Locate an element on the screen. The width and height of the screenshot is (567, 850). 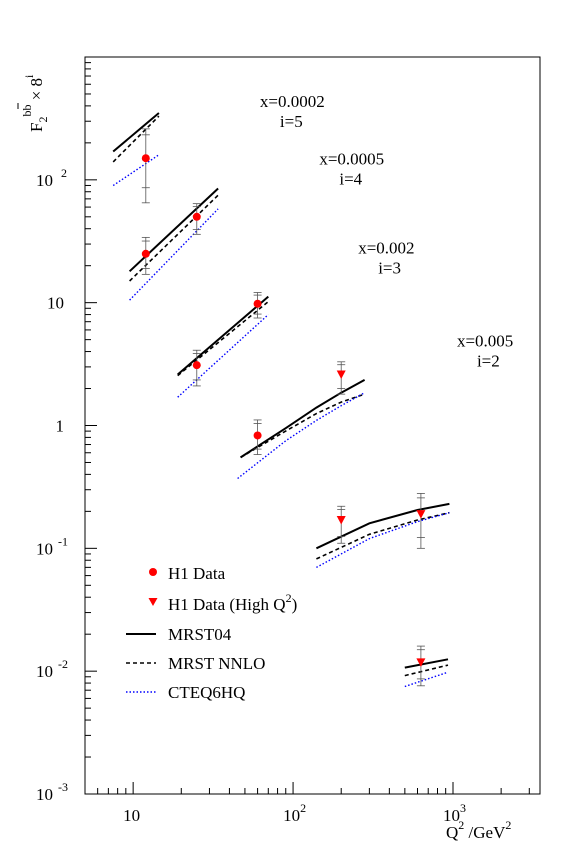
y-axis-title-tail: × 8 is located at coordinates (36, 91).